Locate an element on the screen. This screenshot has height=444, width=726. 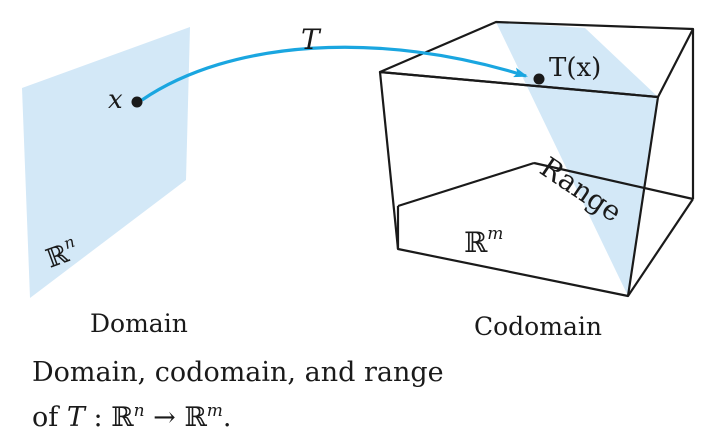
caption-line-2: of T : ℝn → ℝm. is located at coordinates (238, 414).